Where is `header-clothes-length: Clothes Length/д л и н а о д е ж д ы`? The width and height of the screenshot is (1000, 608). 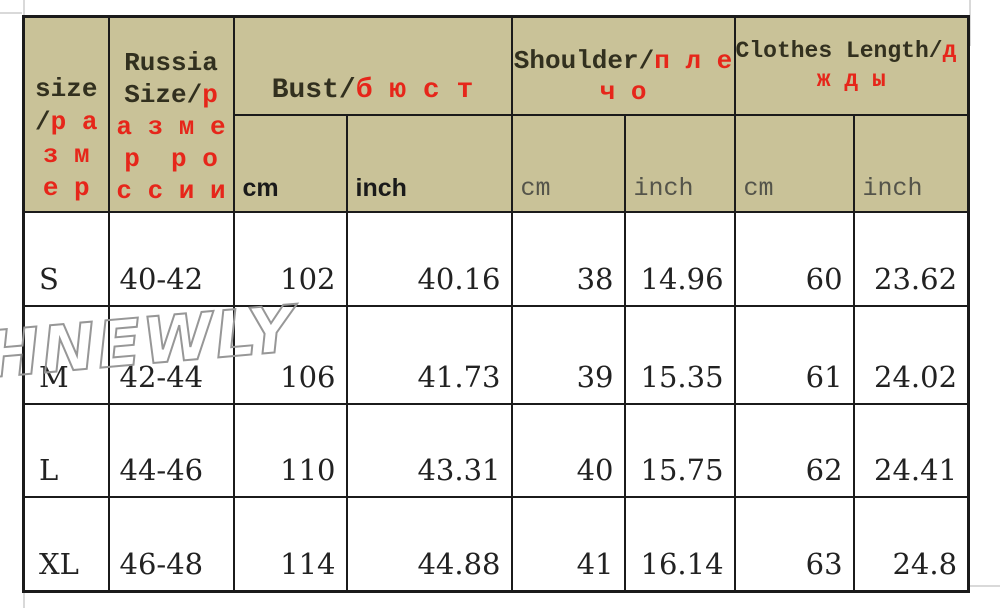
header-clothes-length: Clothes Length/д л и н а о д е ж д ы is located at coordinates (851, 65).